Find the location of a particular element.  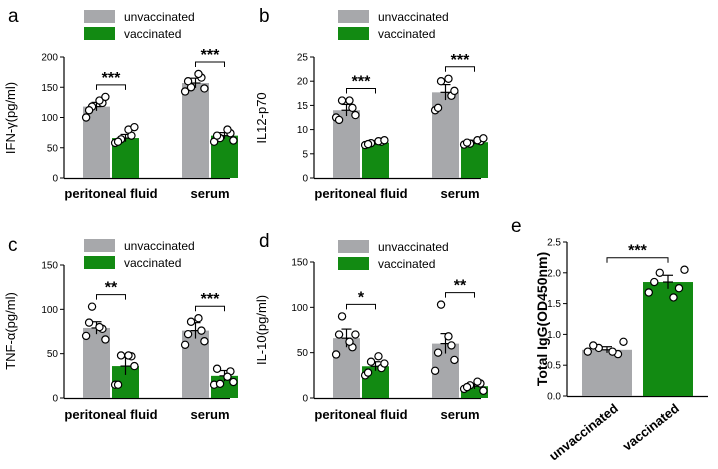

y-axis-label: IL12-p70 is located at coordinates (261, 117).